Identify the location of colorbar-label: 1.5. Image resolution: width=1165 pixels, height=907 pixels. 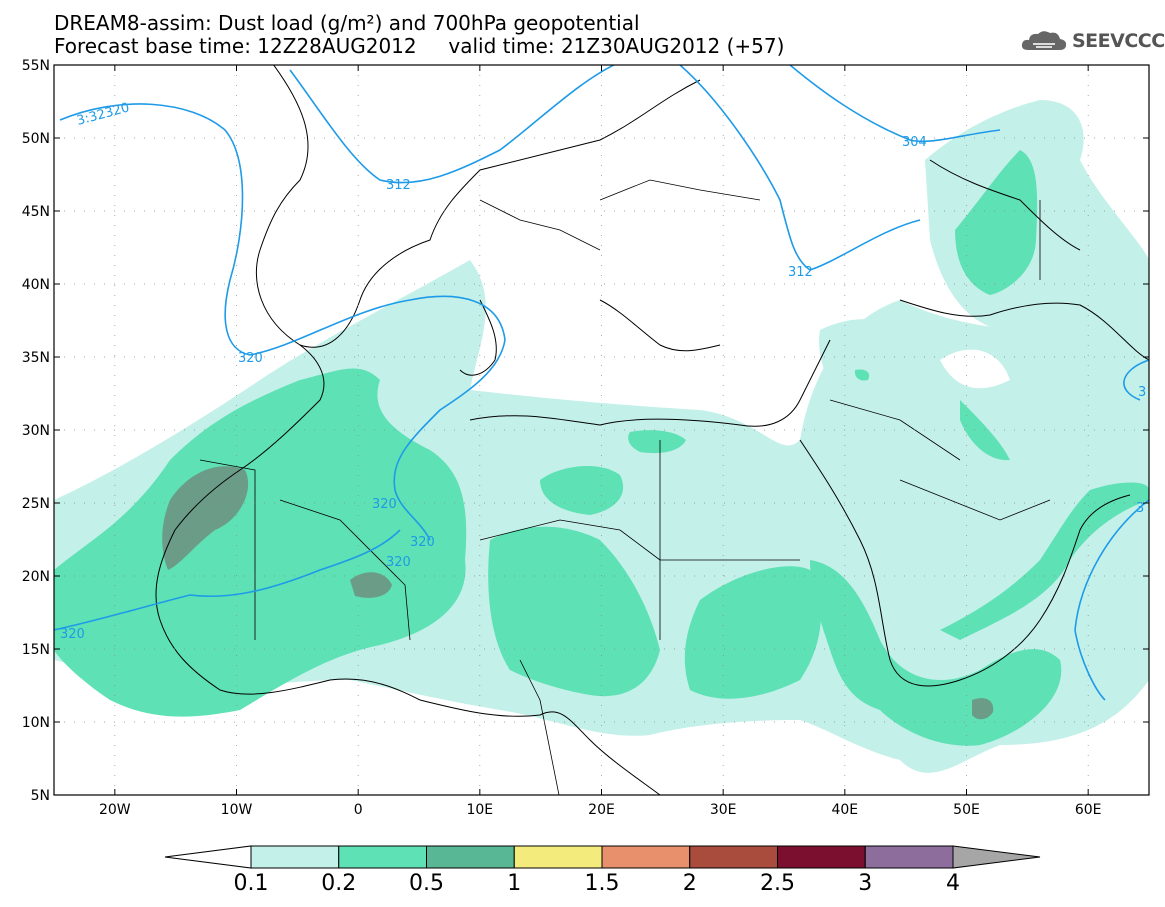
(602, 883).